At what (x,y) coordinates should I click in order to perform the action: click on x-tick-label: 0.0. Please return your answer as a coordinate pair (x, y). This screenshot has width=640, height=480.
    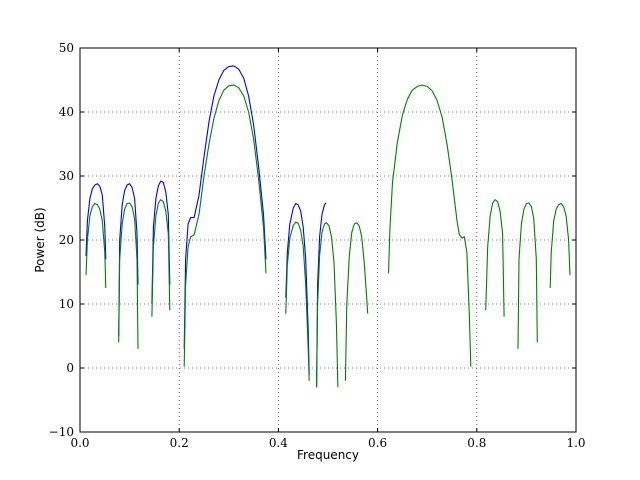
    Looking at the image, I should click on (79, 443).